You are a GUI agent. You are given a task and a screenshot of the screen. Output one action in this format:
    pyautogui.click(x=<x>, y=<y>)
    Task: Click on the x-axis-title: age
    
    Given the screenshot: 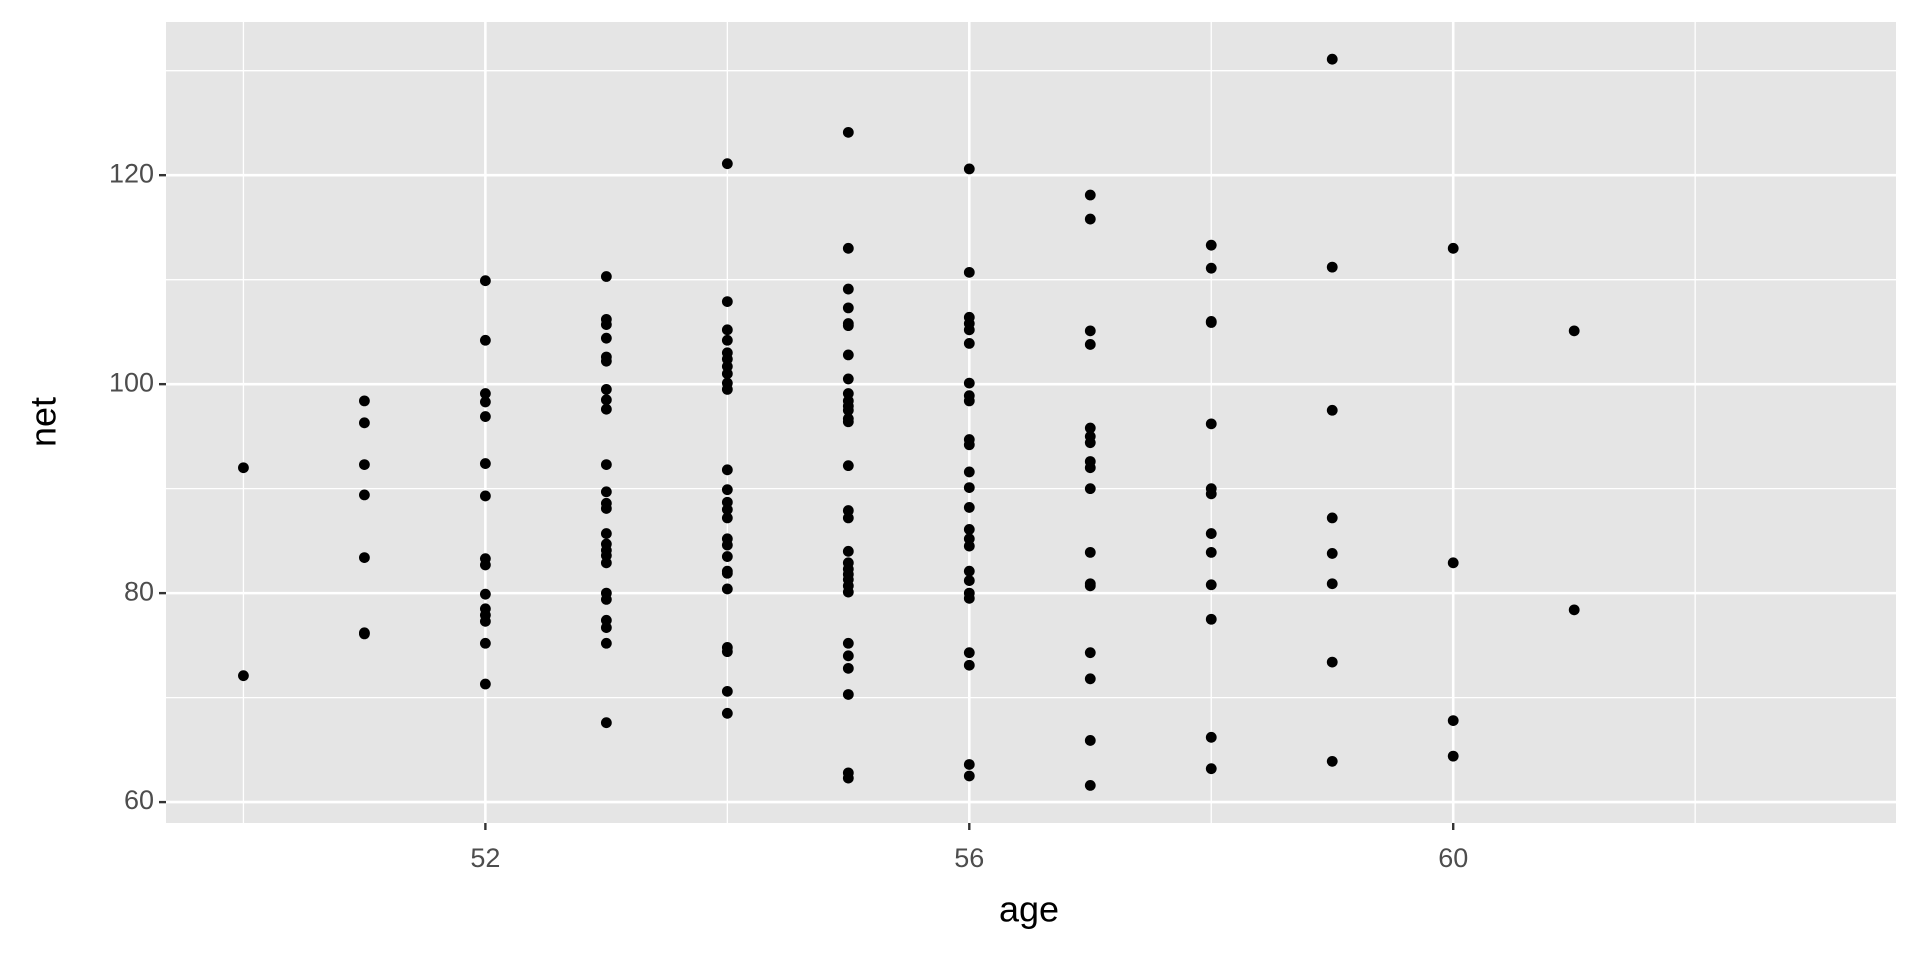 What is the action you would take?
    pyautogui.click(x=1029, y=909)
    